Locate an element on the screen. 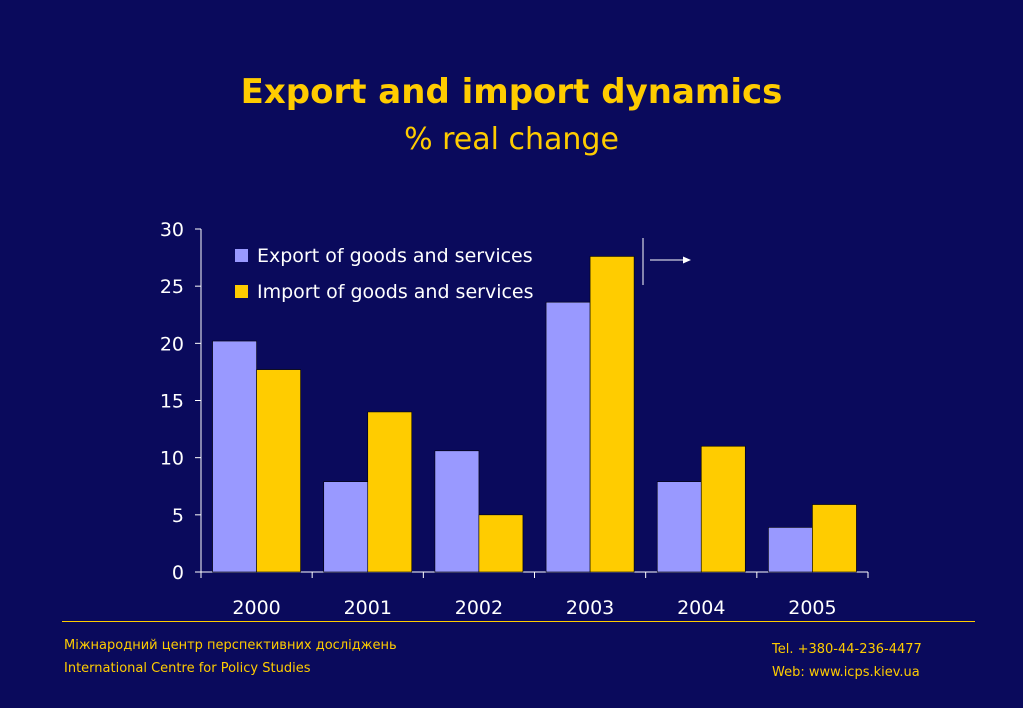  import-bar-2001 is located at coordinates (390, 492).